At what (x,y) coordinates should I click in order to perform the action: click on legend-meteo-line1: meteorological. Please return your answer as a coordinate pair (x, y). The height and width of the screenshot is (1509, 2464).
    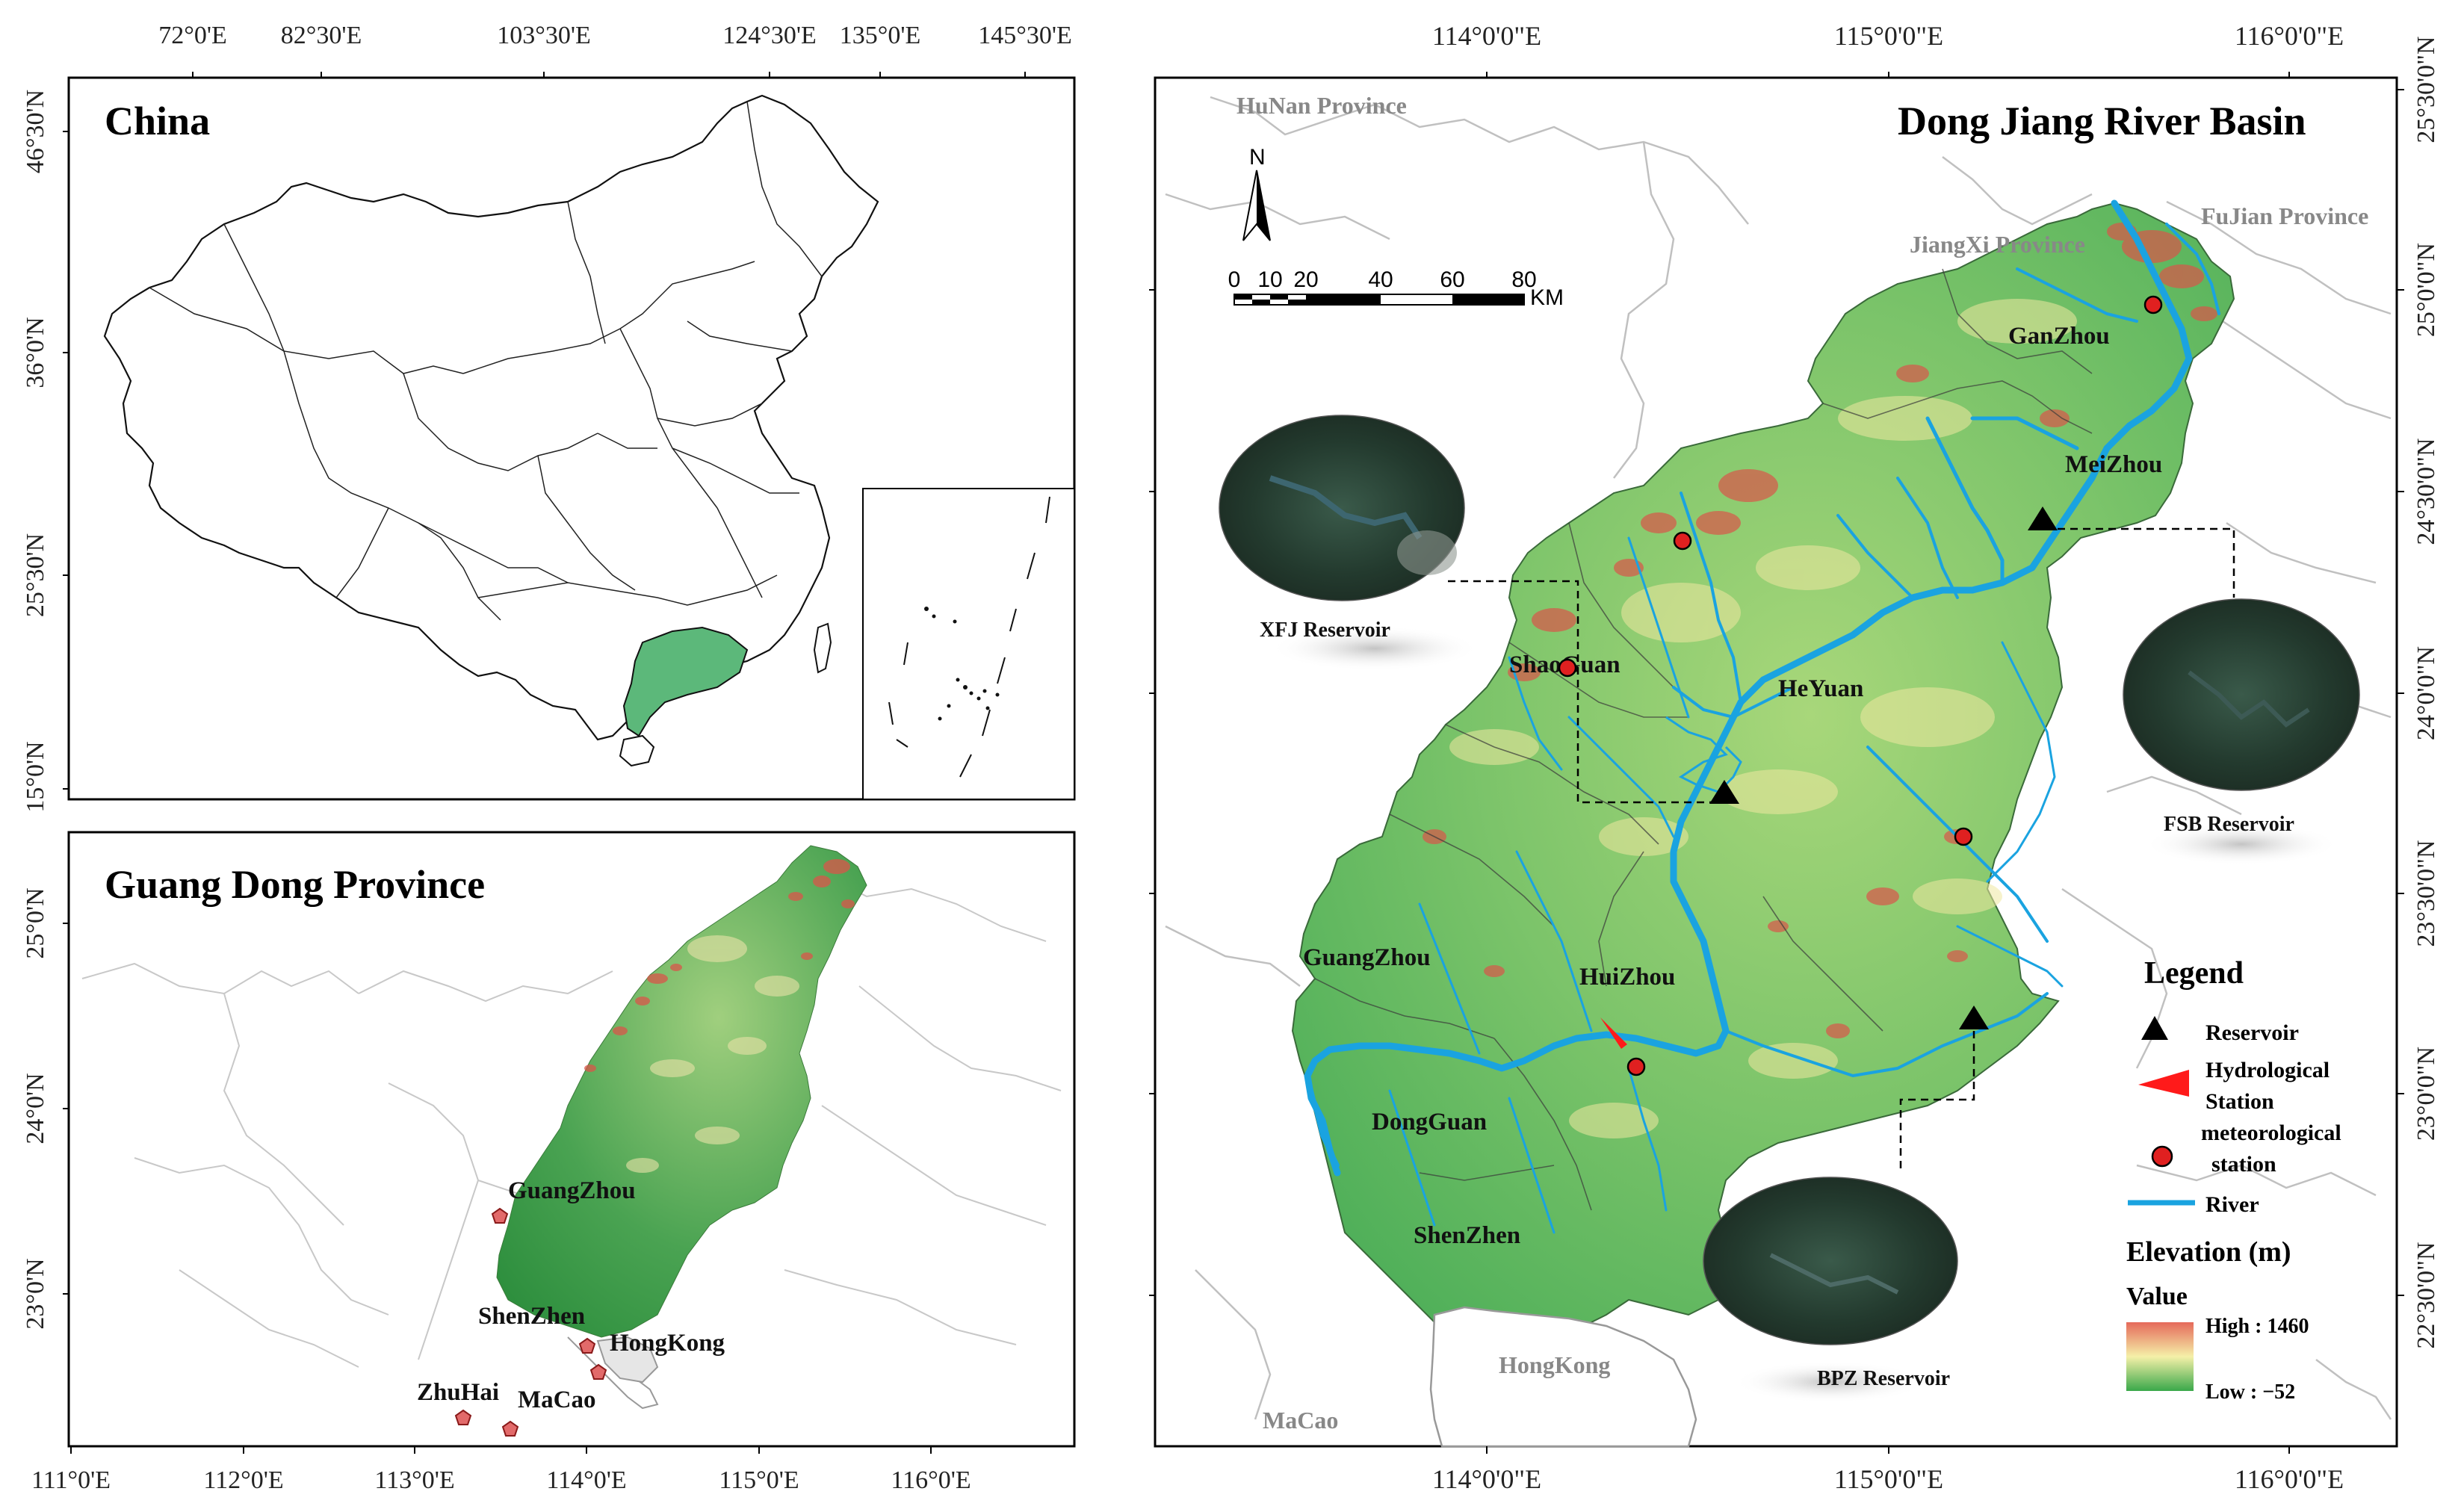
    Looking at the image, I should click on (2271, 1133).